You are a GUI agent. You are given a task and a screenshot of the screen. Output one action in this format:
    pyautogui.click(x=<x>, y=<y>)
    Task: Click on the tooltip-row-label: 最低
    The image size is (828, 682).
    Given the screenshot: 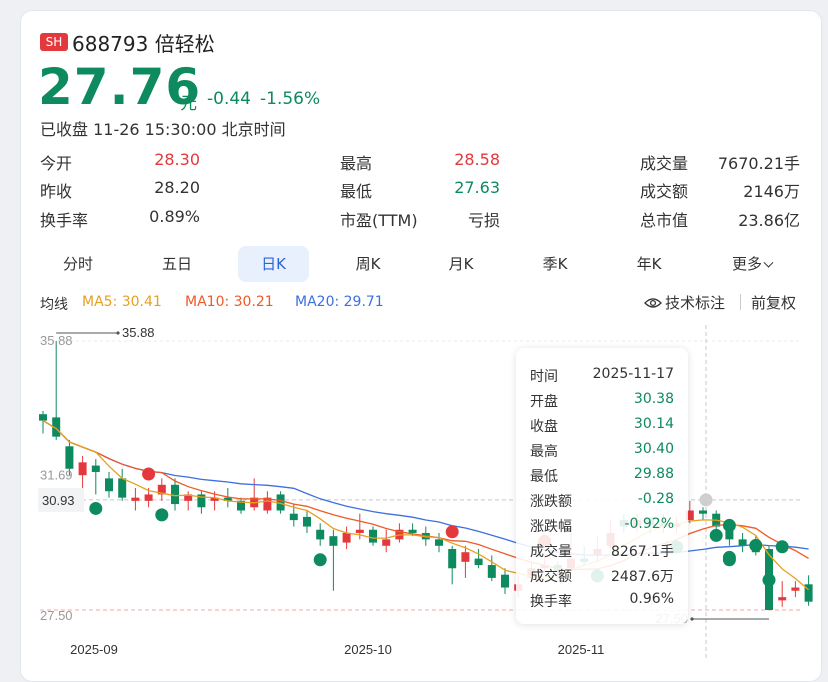 What is the action you would take?
    pyautogui.click(x=544, y=477)
    